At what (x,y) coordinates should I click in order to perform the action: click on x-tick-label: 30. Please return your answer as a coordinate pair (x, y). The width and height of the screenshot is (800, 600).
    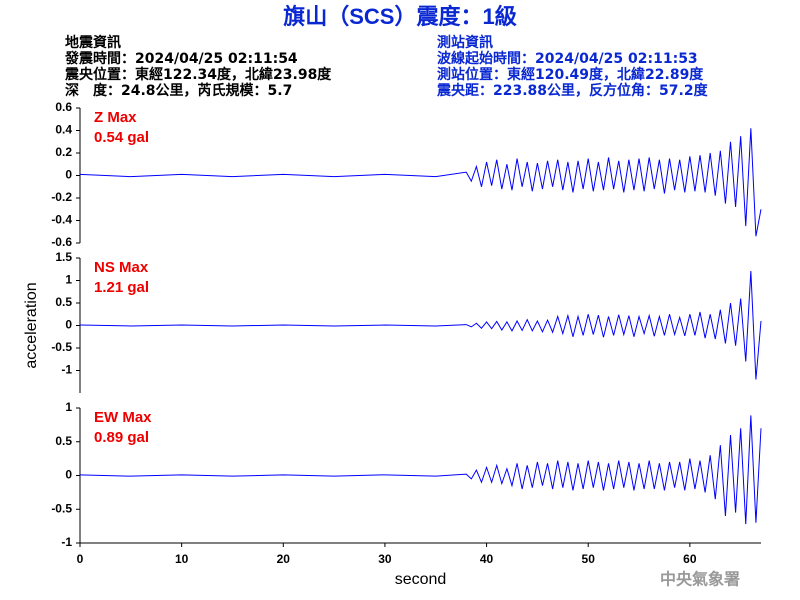
    Looking at the image, I should click on (385, 559).